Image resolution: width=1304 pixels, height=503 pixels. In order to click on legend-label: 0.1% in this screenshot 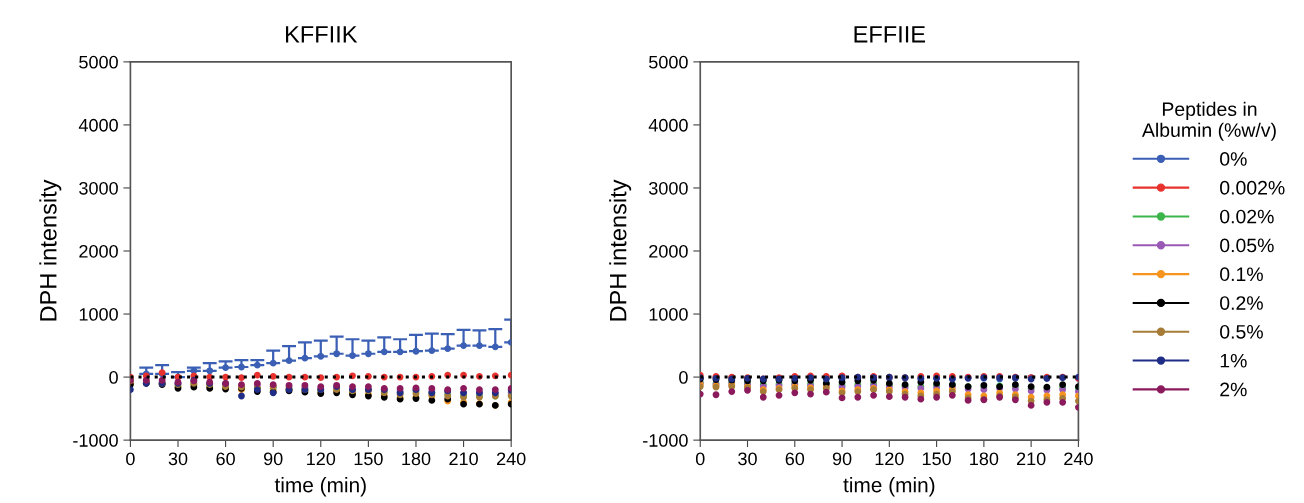, I will do `click(1241, 274)`.